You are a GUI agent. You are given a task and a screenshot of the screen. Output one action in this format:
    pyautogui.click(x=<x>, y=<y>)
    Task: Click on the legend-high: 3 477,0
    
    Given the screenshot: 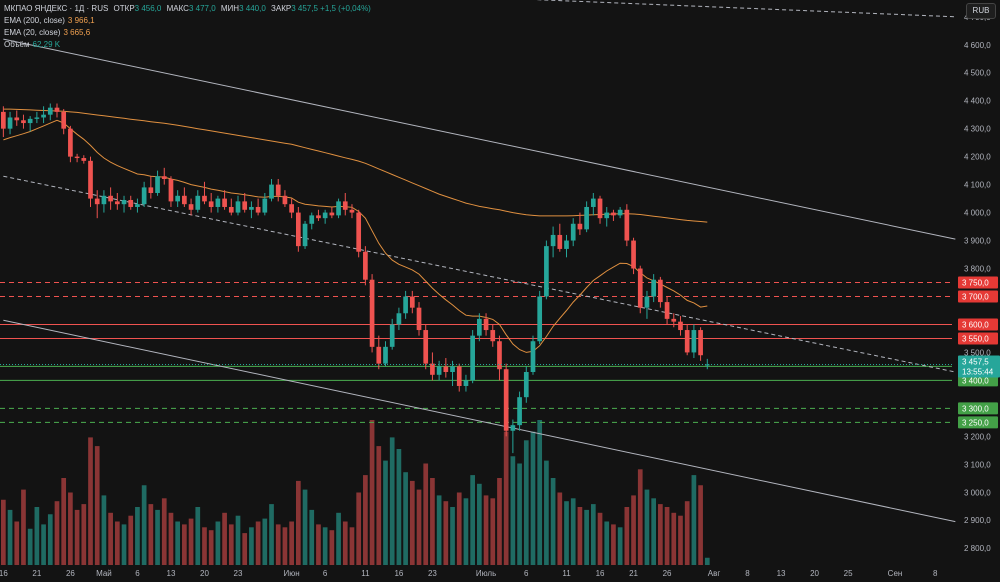 What is the action you would take?
    pyautogui.click(x=202, y=8)
    